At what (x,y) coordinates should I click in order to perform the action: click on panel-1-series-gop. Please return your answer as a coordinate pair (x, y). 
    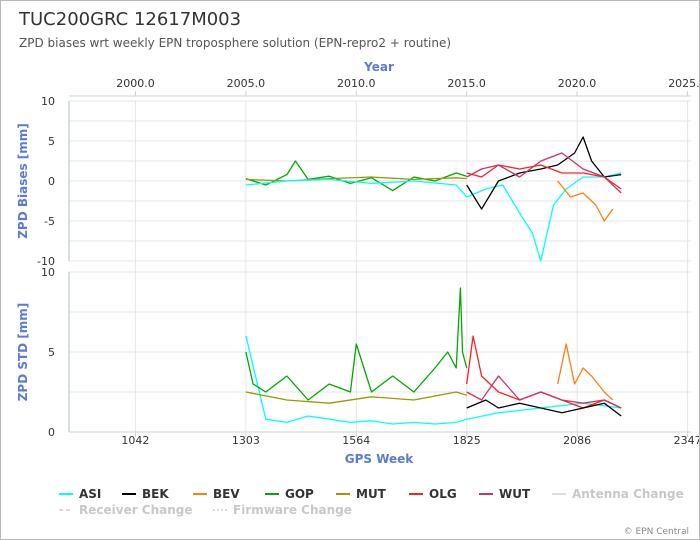
    Looking at the image, I should click on (356, 344).